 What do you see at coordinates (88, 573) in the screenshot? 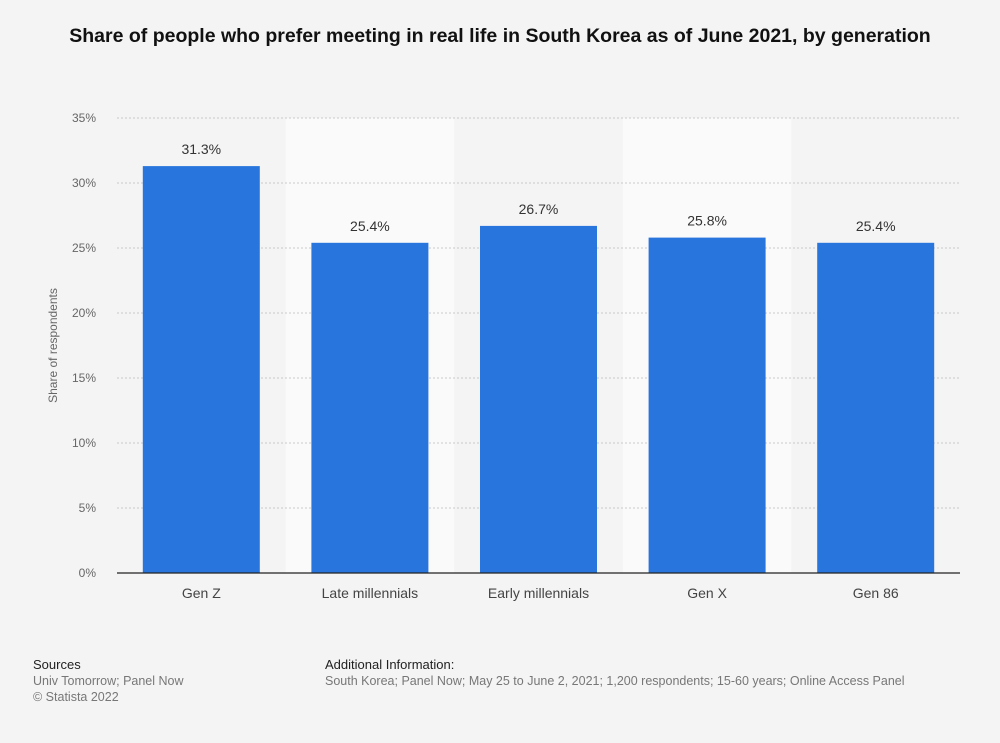
I see `y-tick-label: 0%` at bounding box center [88, 573].